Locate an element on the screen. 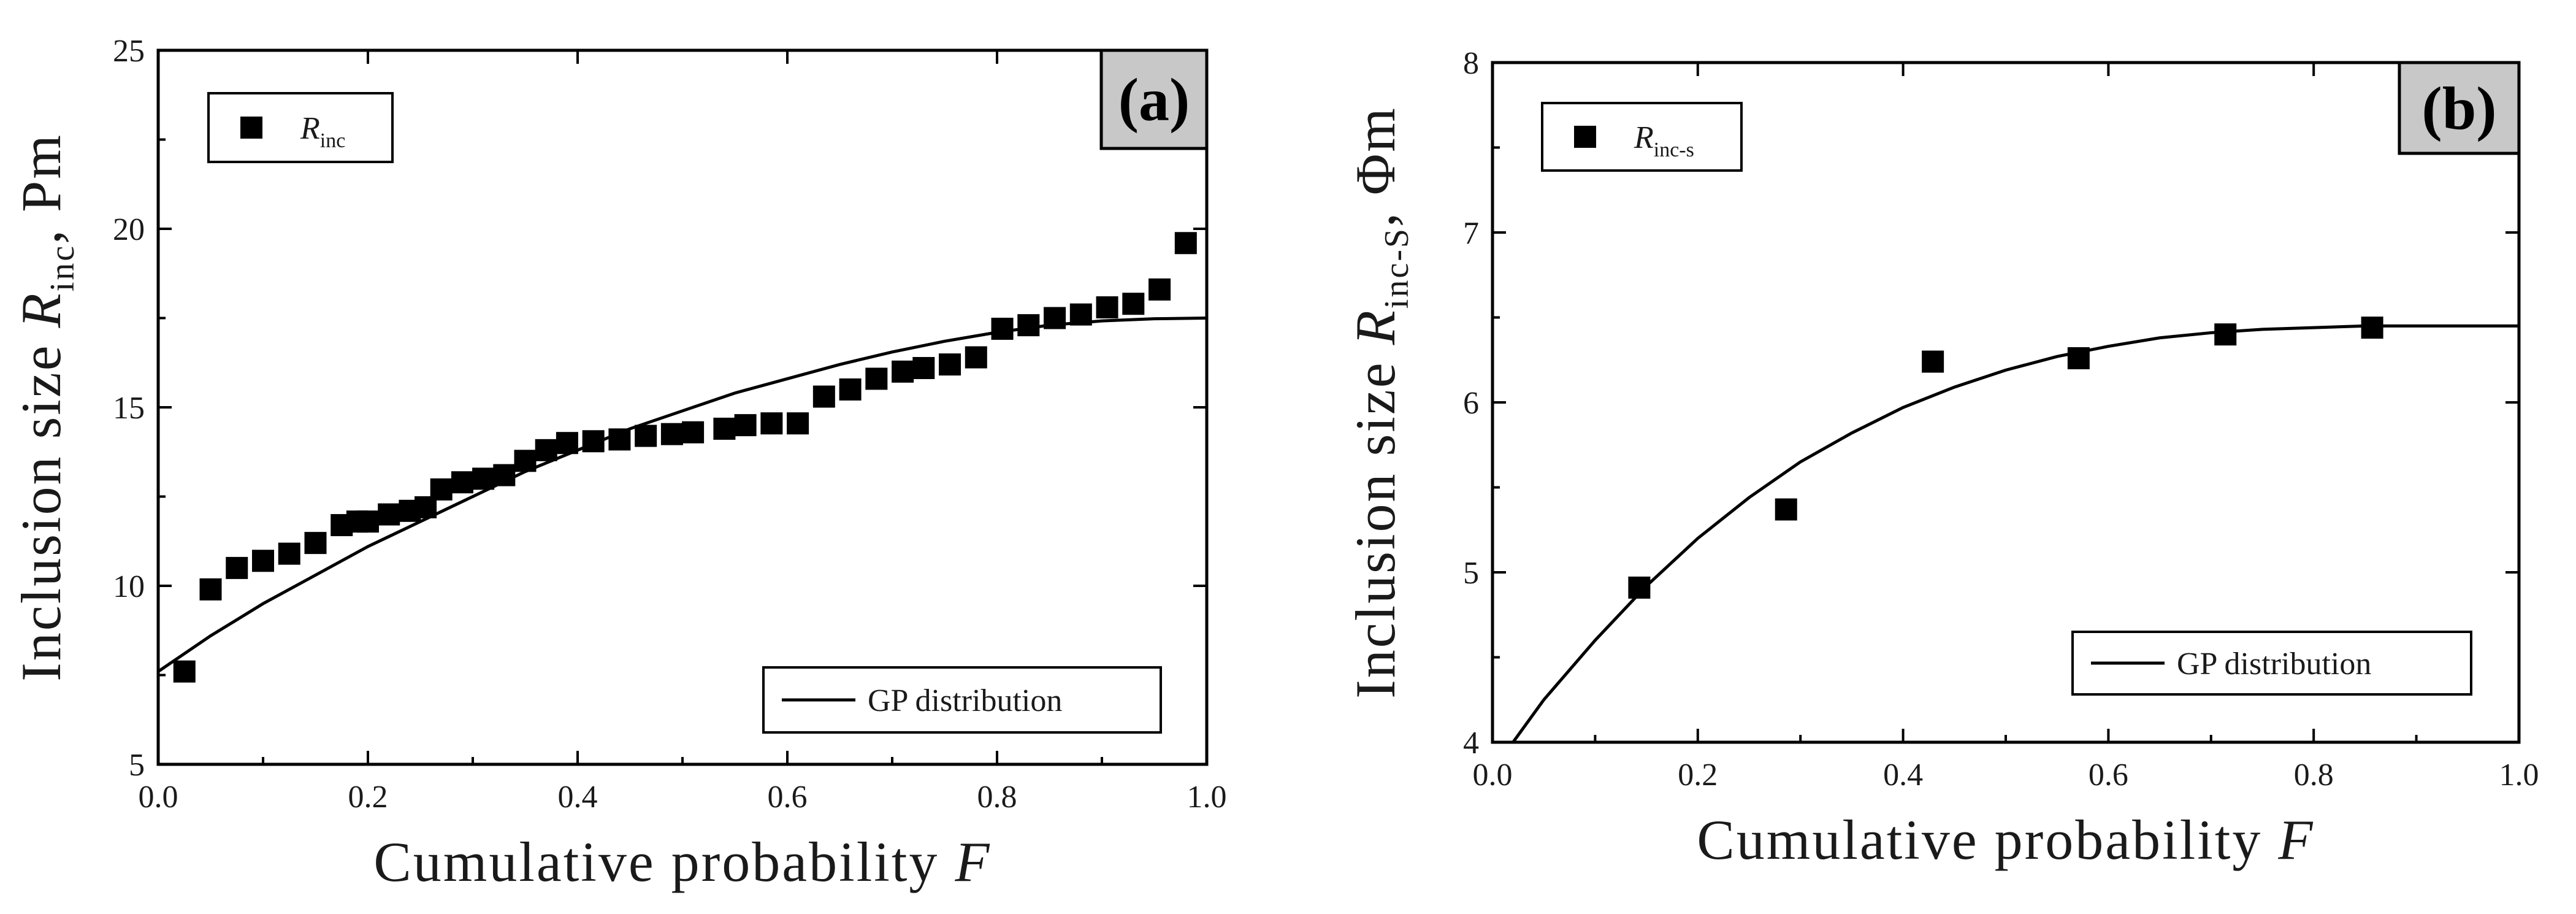 The height and width of the screenshot is (914, 2576). y-axis-title-unit: , Φm is located at coordinates (1375, 166).